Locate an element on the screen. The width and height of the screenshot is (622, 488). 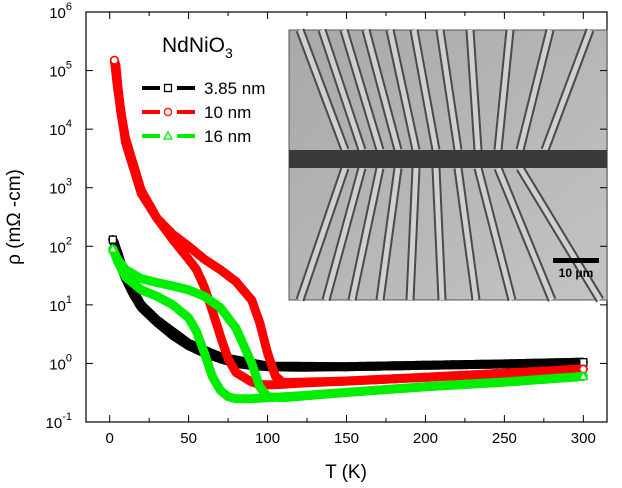
chart-title: NdNiO3 is located at coordinates (197, 47).